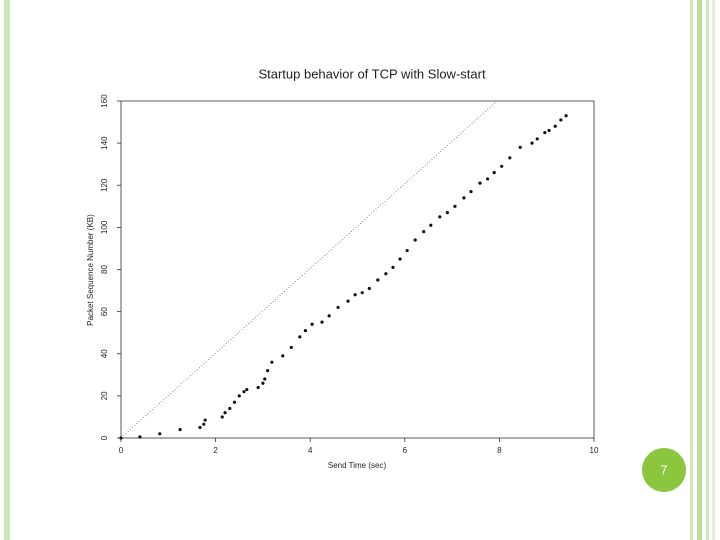 The width and height of the screenshot is (720, 540). What do you see at coordinates (357, 465) in the screenshot?
I see `x-axis-label: Send Time (sec)` at bounding box center [357, 465].